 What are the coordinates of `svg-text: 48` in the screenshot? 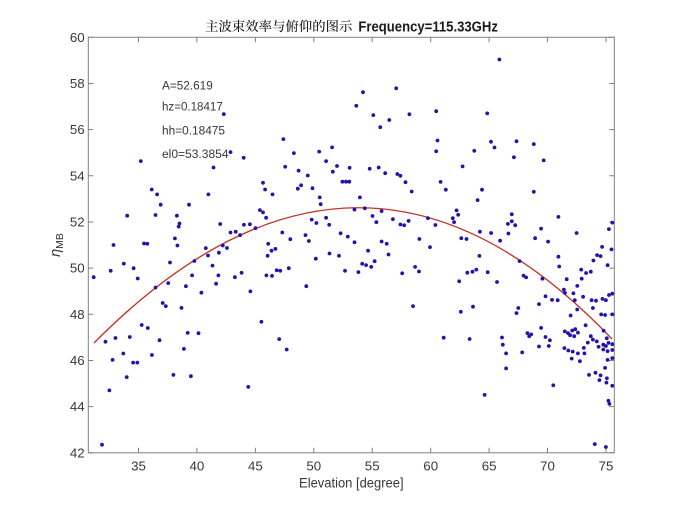 It's located at (77, 314).